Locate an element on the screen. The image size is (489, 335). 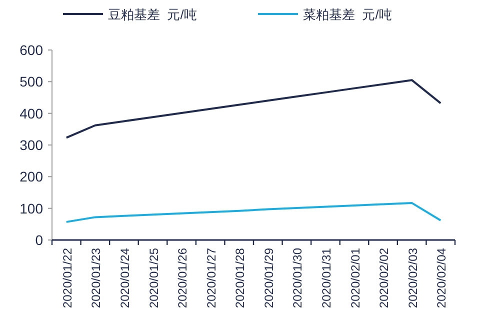
x-tick-label: 2020/01/26 is located at coordinates (183, 278).